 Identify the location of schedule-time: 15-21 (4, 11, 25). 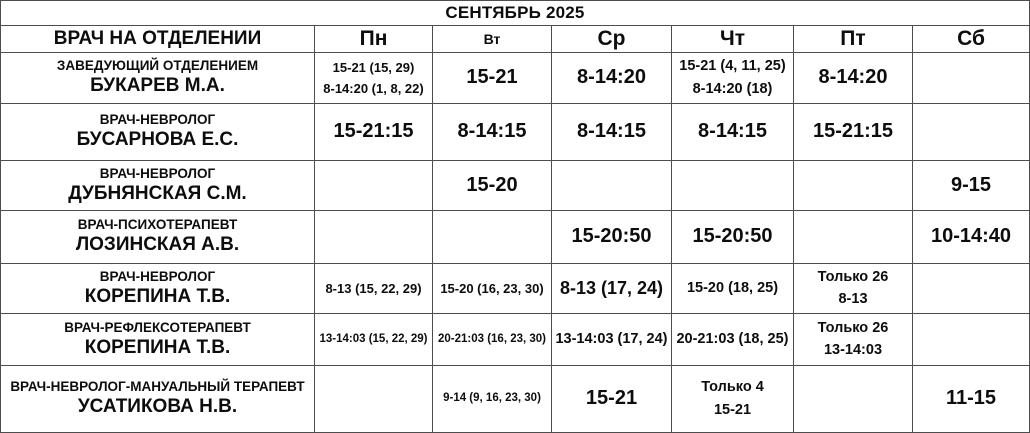
(732, 66).